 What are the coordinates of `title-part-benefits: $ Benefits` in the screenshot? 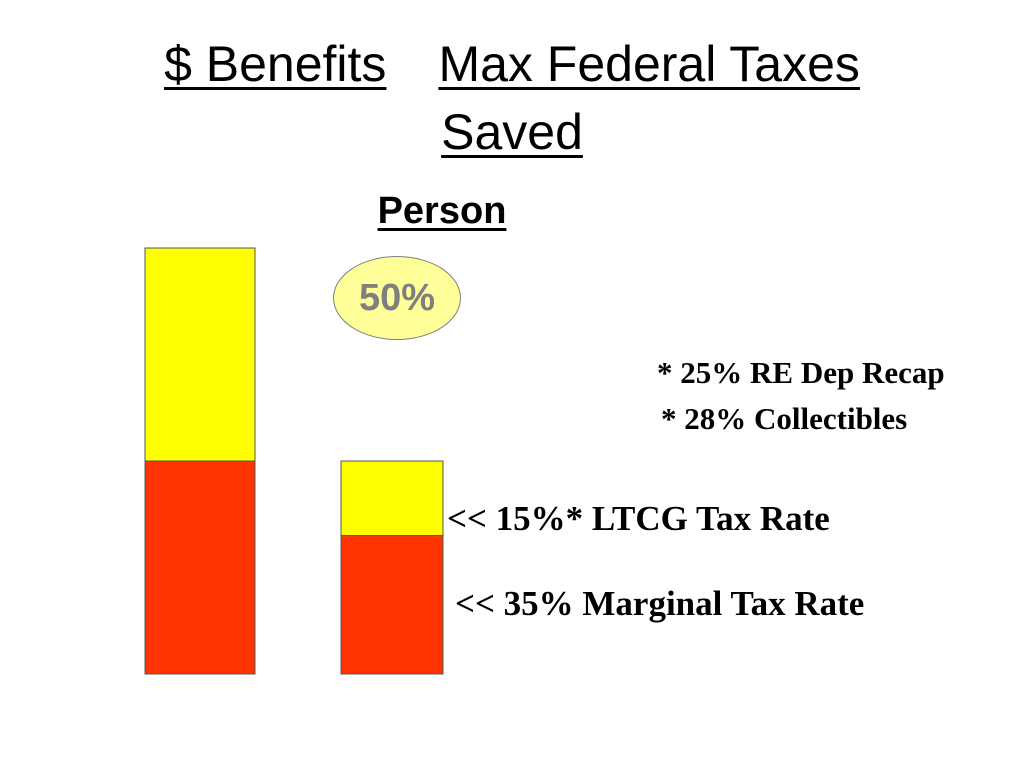 It's located at (275, 64).